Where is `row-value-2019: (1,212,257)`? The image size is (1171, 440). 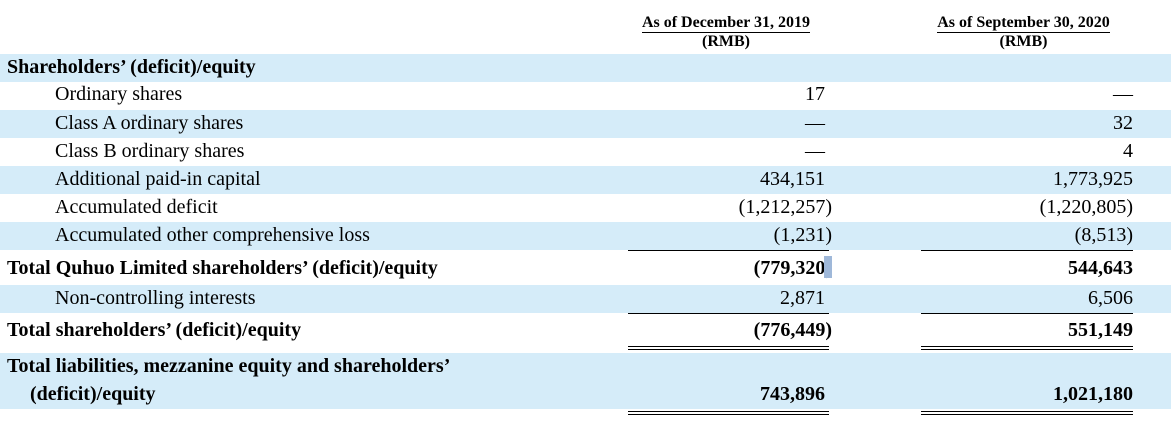
row-value-2019: (1,212,257) is located at coordinates (785, 207).